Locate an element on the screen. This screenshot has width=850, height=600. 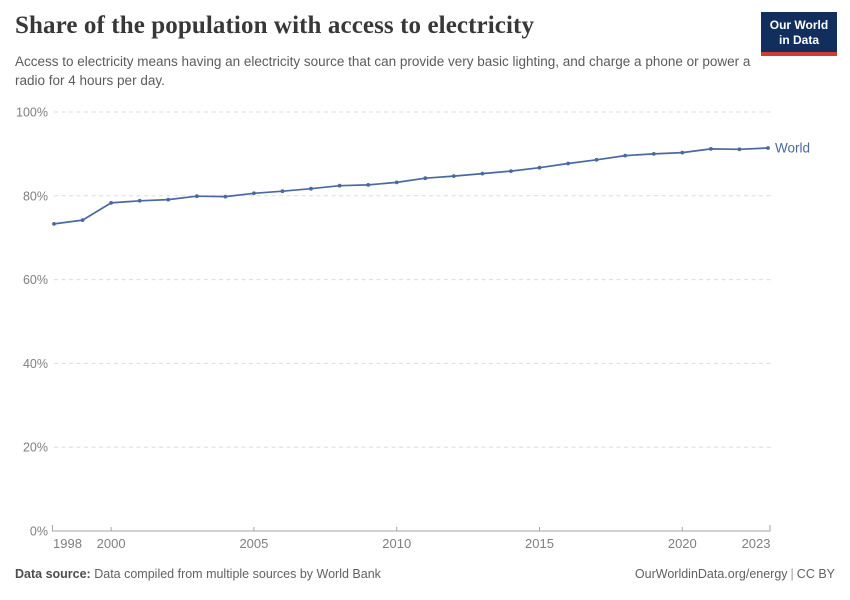
x-axis-label-2015: 2015 is located at coordinates (539, 543).